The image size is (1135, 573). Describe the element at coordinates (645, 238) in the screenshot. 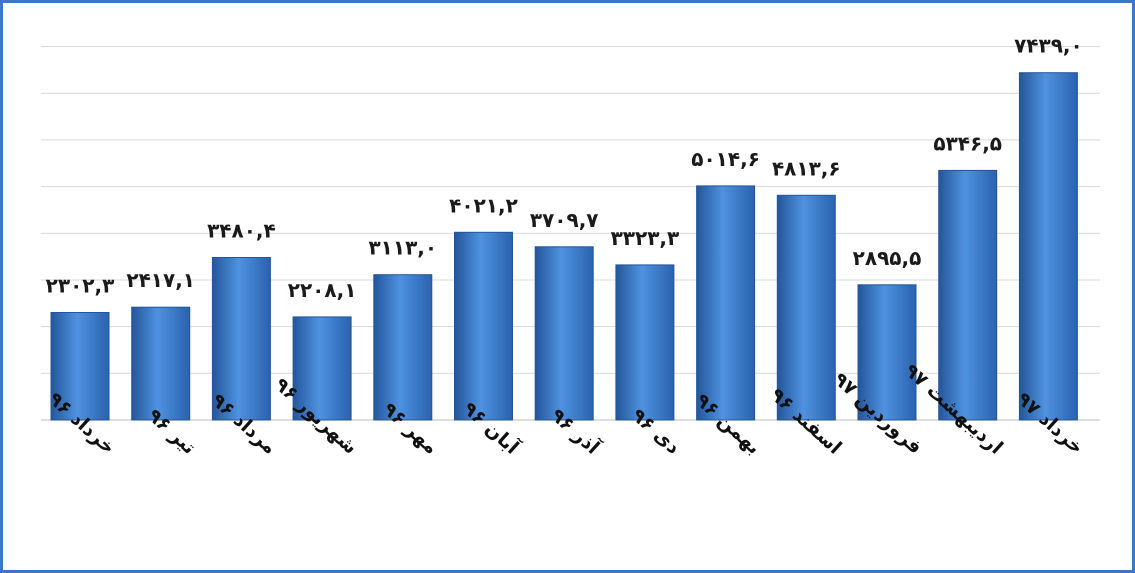

I see `data-label: ۳۳۲۳,۳` at that location.